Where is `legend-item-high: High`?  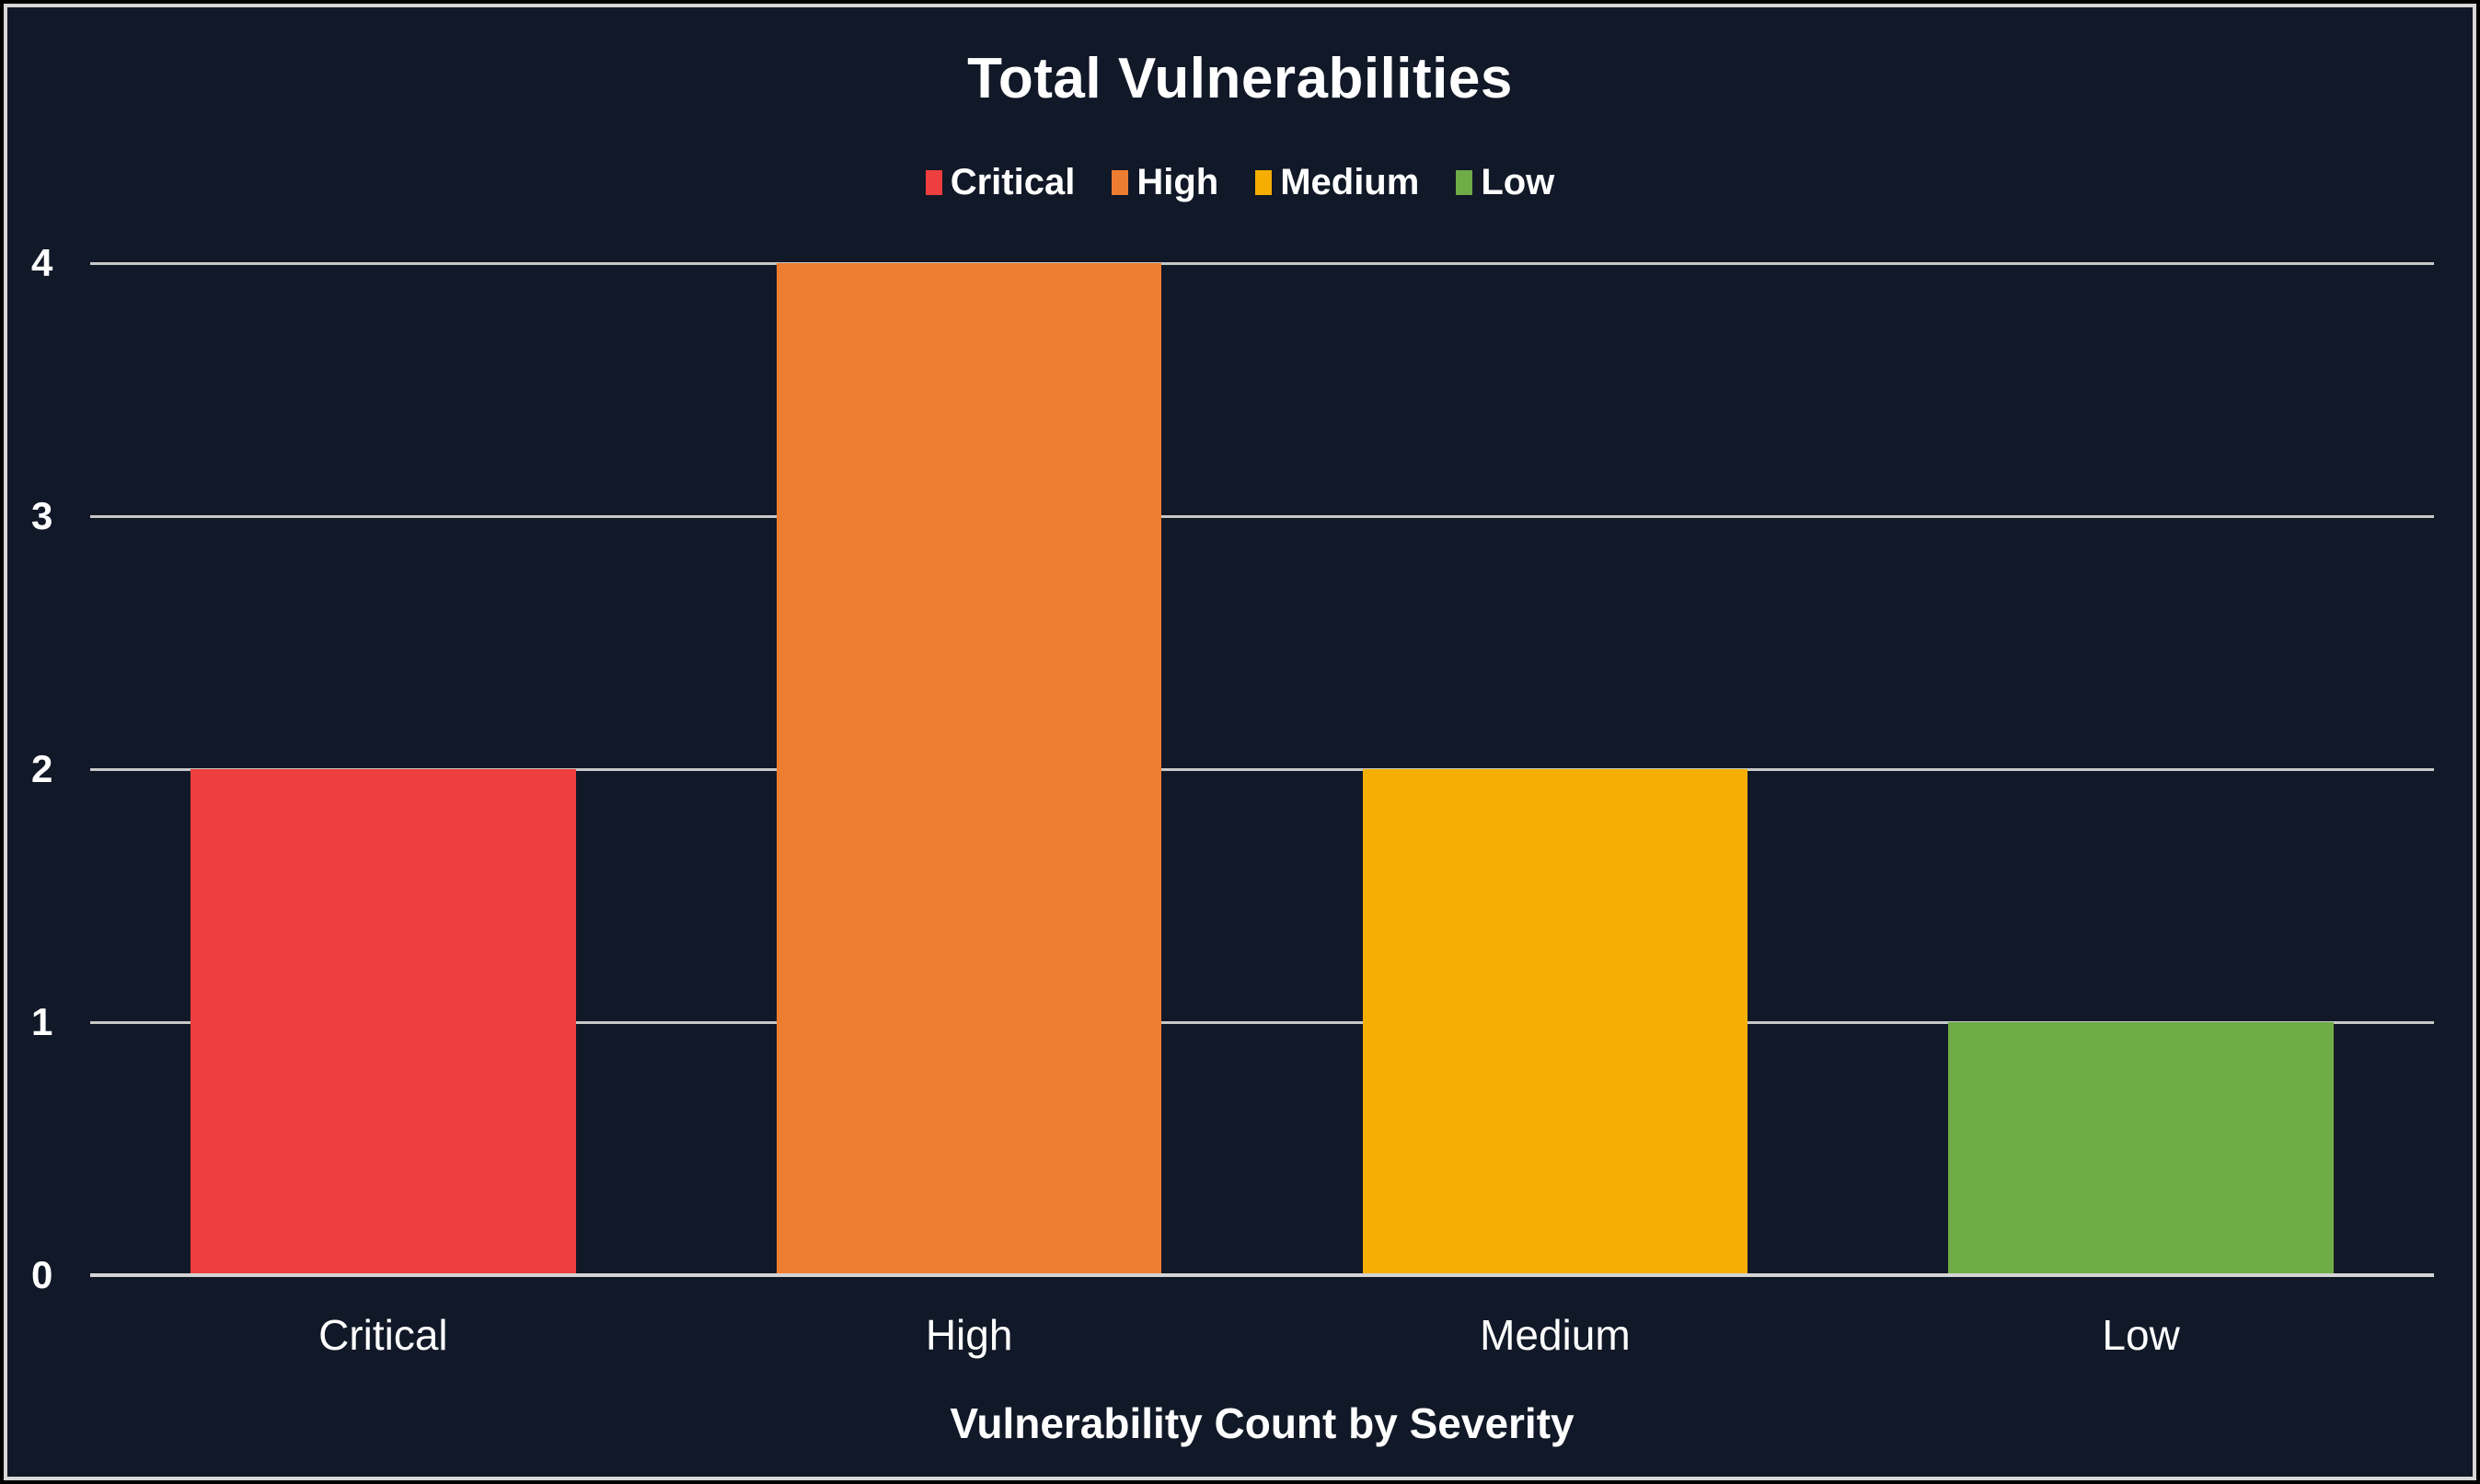
legend-item-high: High is located at coordinates (1165, 182).